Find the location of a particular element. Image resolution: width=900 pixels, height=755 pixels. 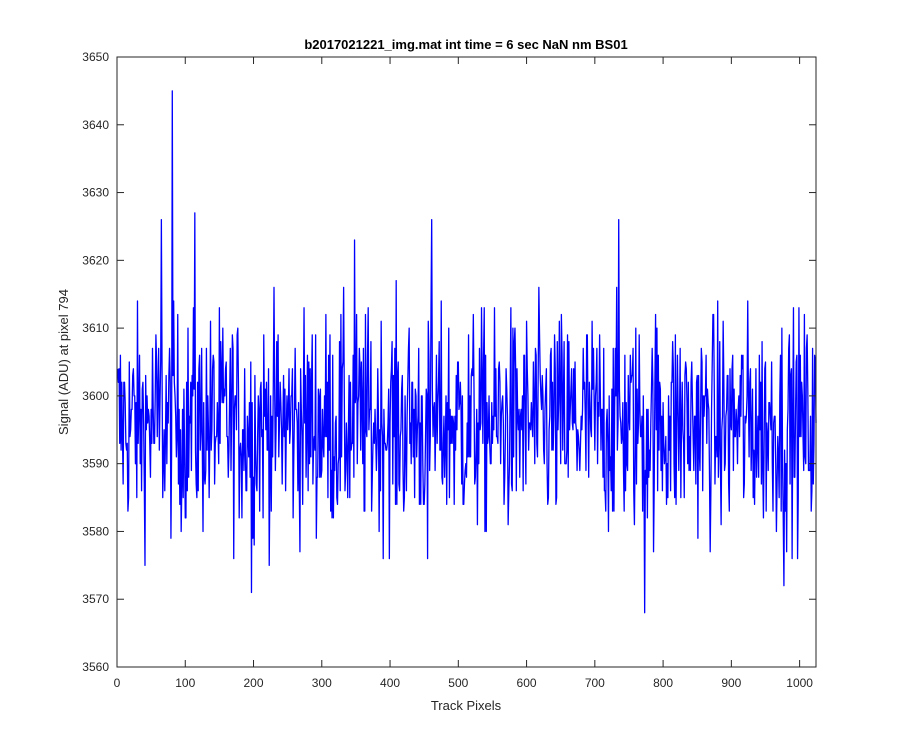

x-axis-label: Track Pixels is located at coordinates (466, 705).